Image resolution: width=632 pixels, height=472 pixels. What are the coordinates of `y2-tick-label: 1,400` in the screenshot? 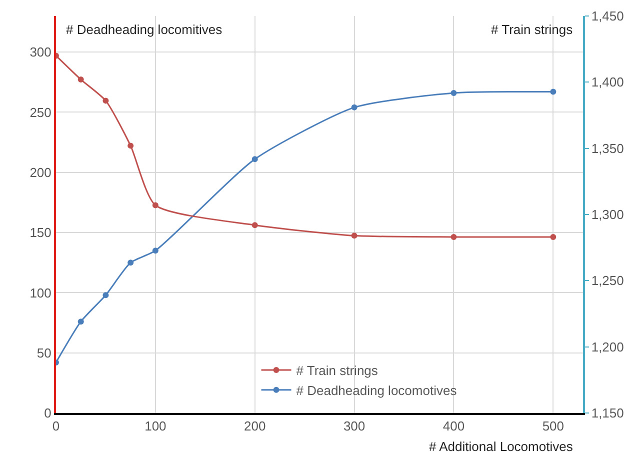 It's located at (607, 82).